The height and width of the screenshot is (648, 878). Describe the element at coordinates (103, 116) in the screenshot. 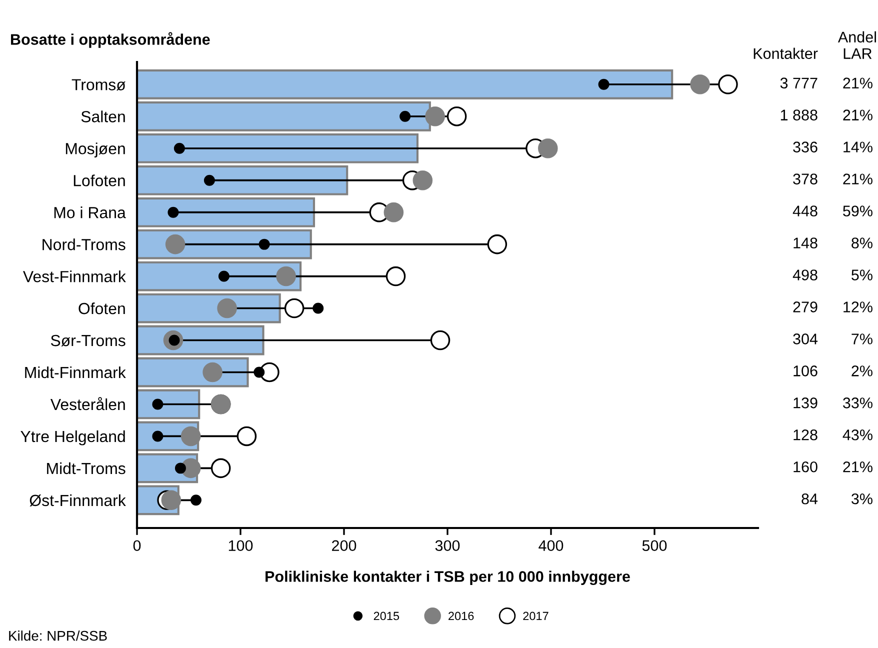

I see `y-tick-label: Salten` at that location.